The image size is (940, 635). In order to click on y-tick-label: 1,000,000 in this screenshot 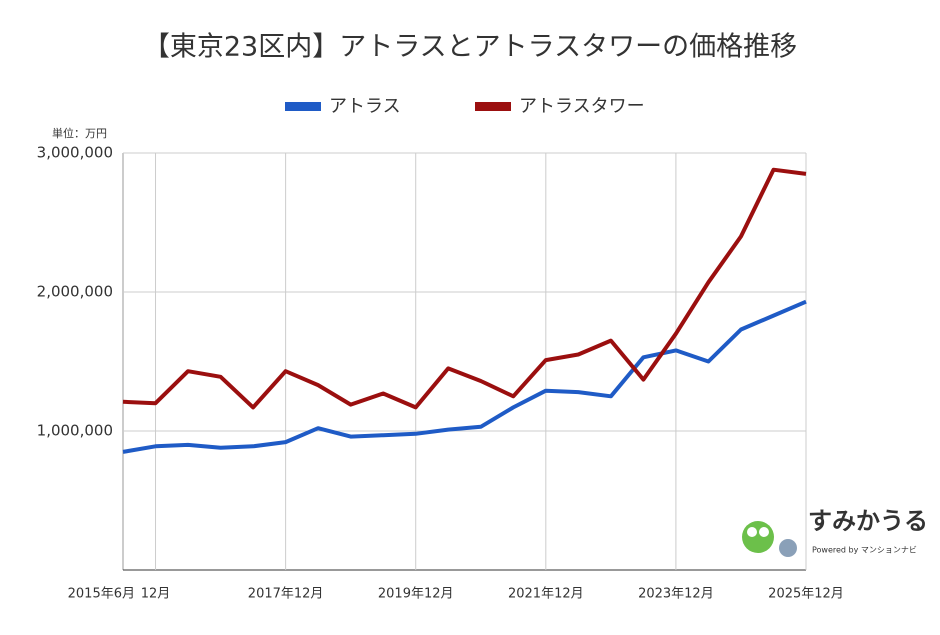, I will do `click(75, 431)`.